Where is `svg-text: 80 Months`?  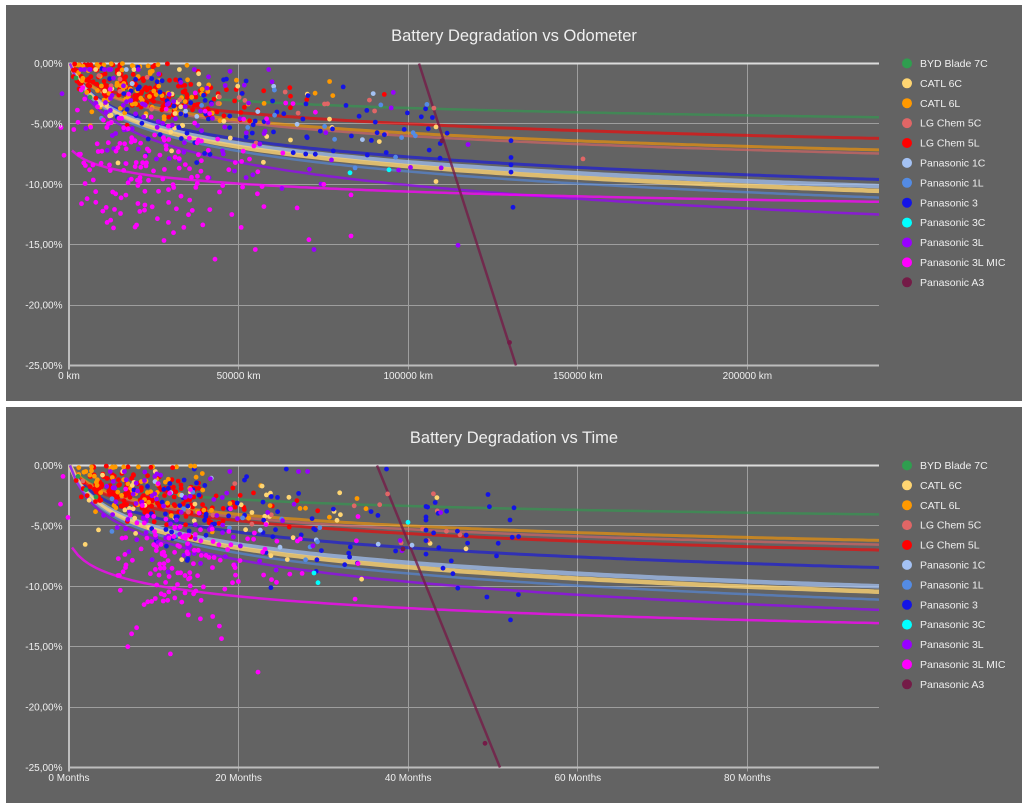
svg-text: 80 Months is located at coordinates (747, 778).